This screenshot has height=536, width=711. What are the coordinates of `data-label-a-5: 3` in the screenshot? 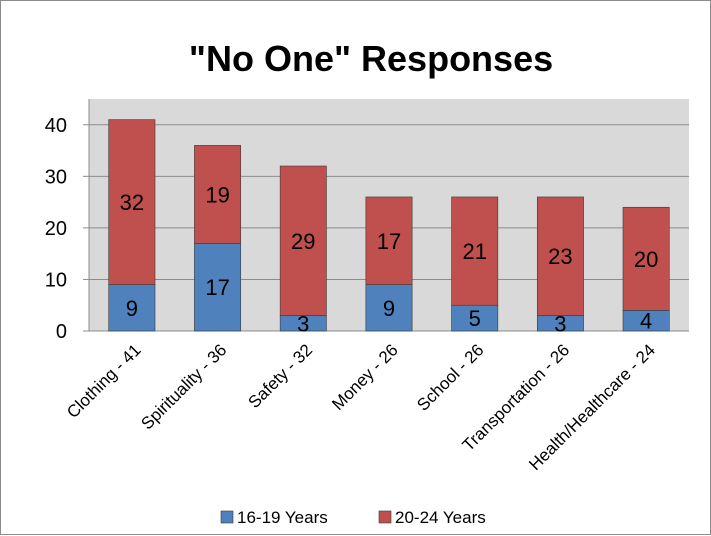 It's located at (560, 323).